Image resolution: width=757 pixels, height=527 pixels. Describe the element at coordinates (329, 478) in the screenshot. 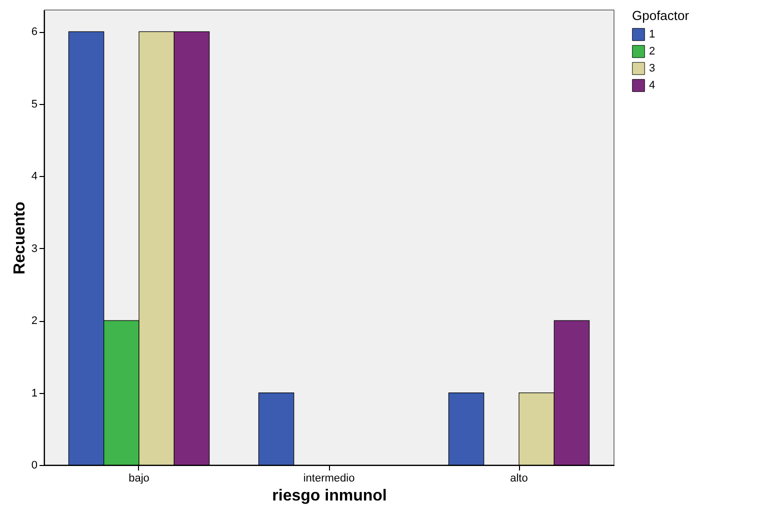

I see `x-tick-label: intermedio` at that location.